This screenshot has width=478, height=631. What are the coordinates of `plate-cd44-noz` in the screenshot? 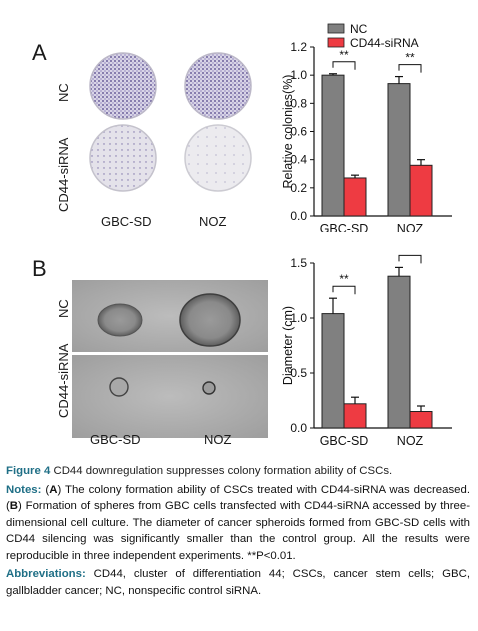 It's located at (218, 158).